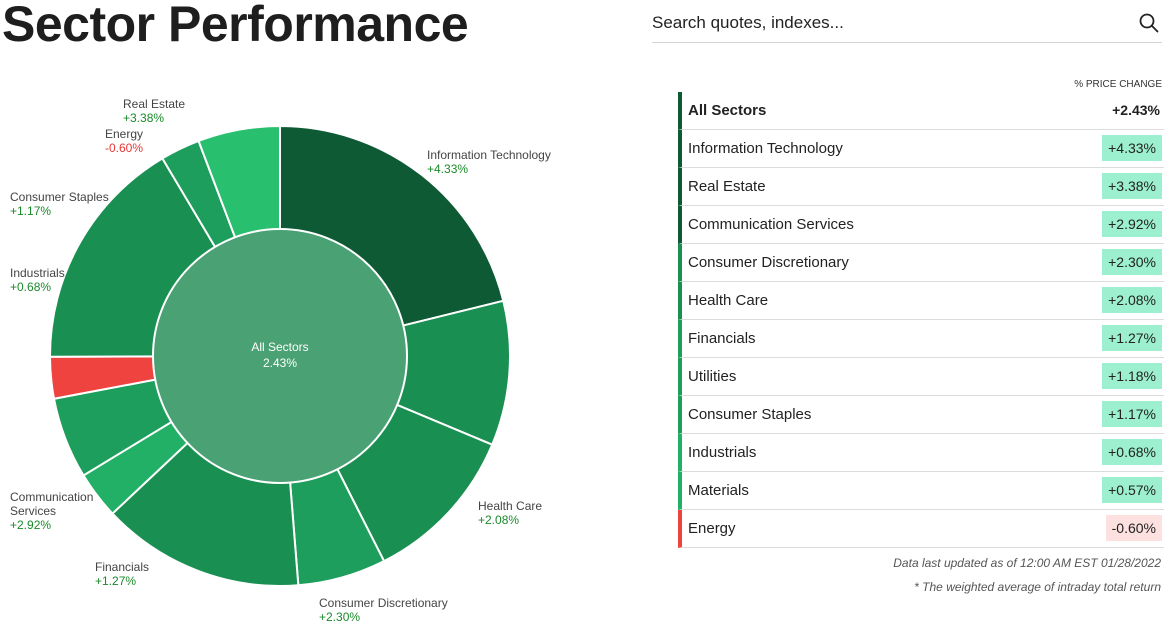 The height and width of the screenshot is (625, 1165). I want to click on price-change-badge: +1.18%, so click(1132, 376).